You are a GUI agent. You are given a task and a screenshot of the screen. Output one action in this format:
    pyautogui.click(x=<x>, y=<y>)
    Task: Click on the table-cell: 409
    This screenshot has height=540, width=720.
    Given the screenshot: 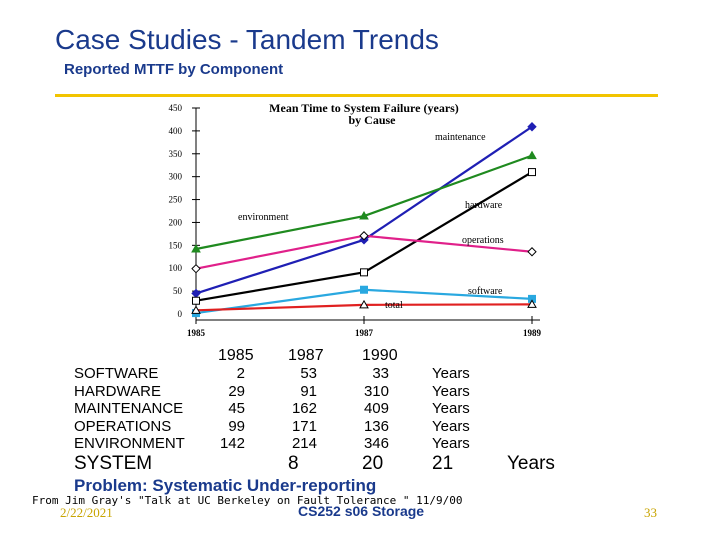 What is the action you would take?
    pyautogui.click(x=376, y=408)
    